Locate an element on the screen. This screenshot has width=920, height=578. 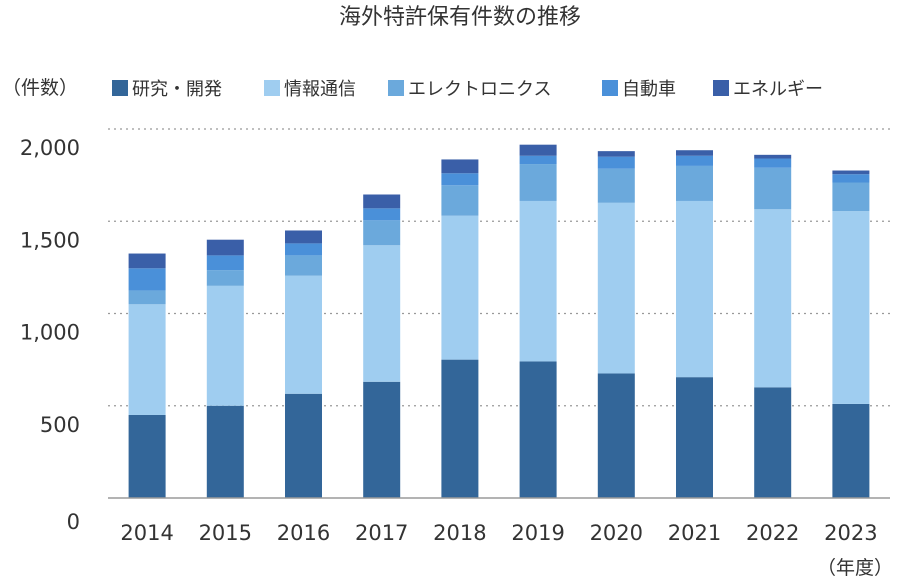
x-tick-label: 2016 is located at coordinates (303, 533).